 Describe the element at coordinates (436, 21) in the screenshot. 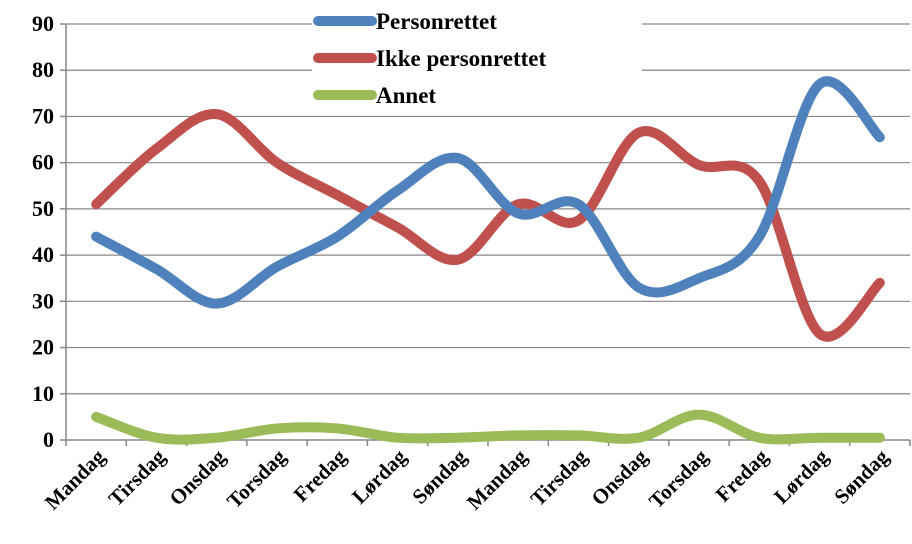

I see `legend-label: Personrettet` at that location.